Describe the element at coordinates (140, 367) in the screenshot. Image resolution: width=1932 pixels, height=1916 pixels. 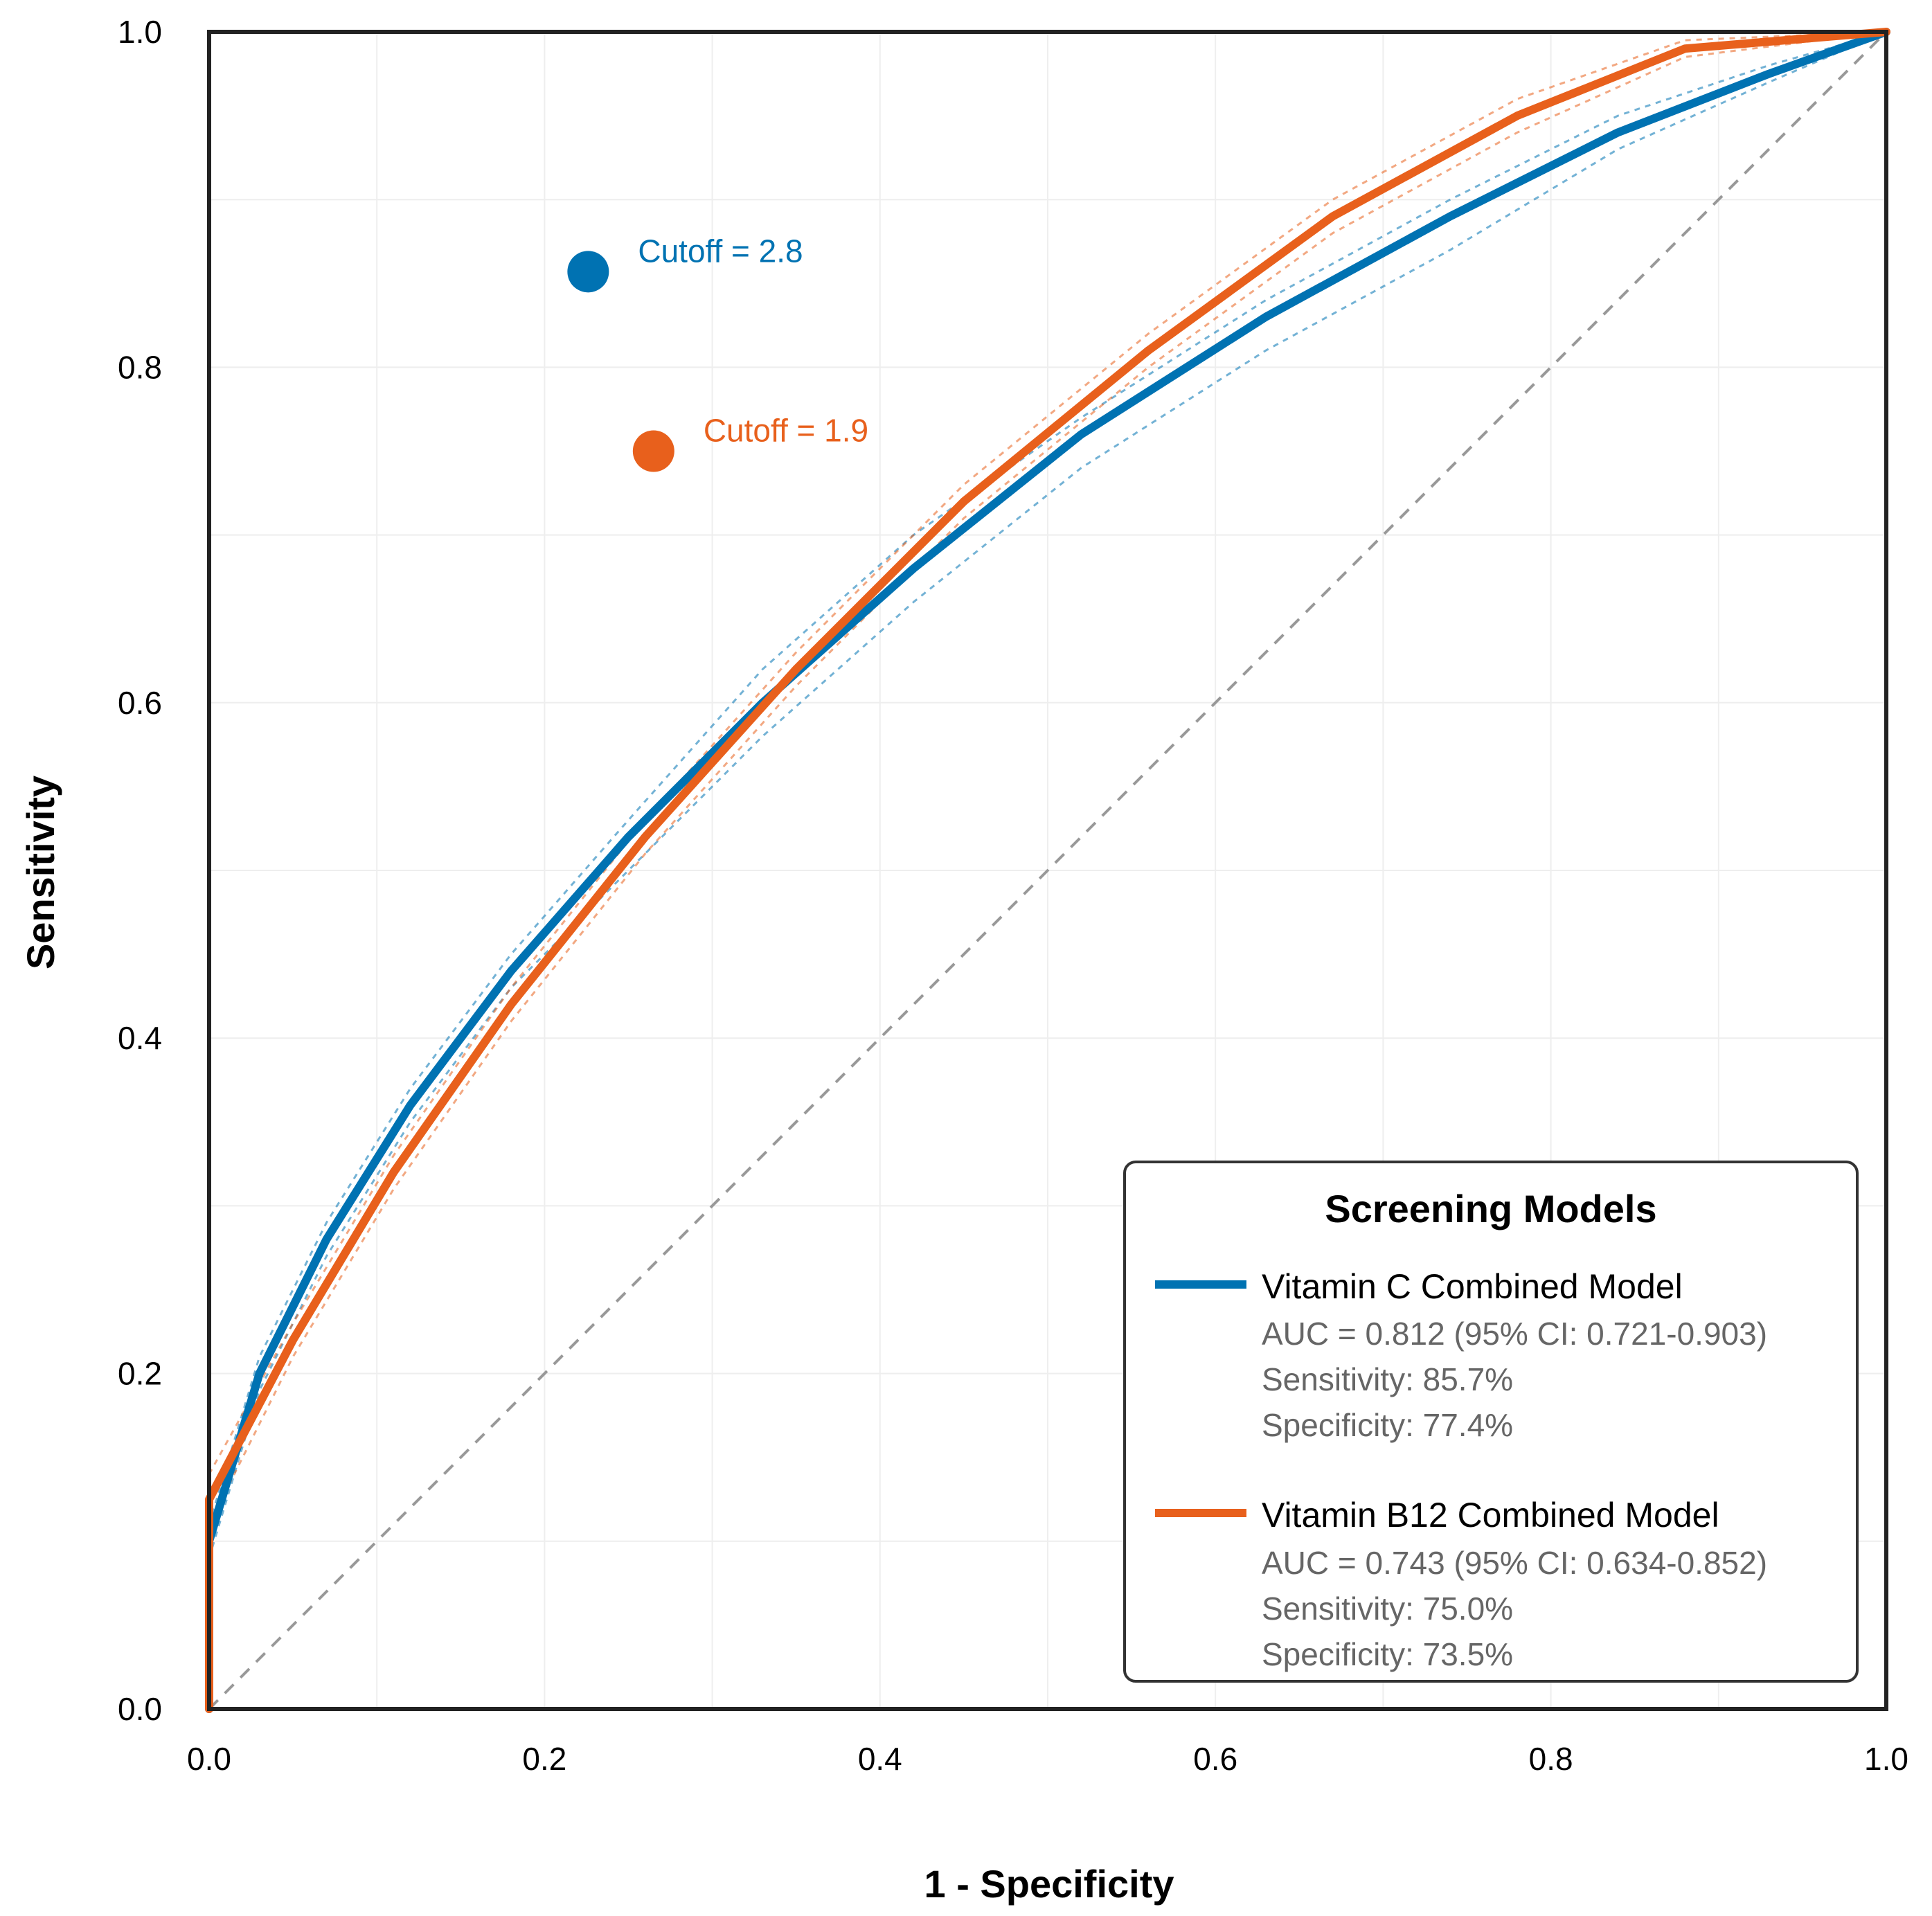
I see `y-tick-label: 0.8` at that location.